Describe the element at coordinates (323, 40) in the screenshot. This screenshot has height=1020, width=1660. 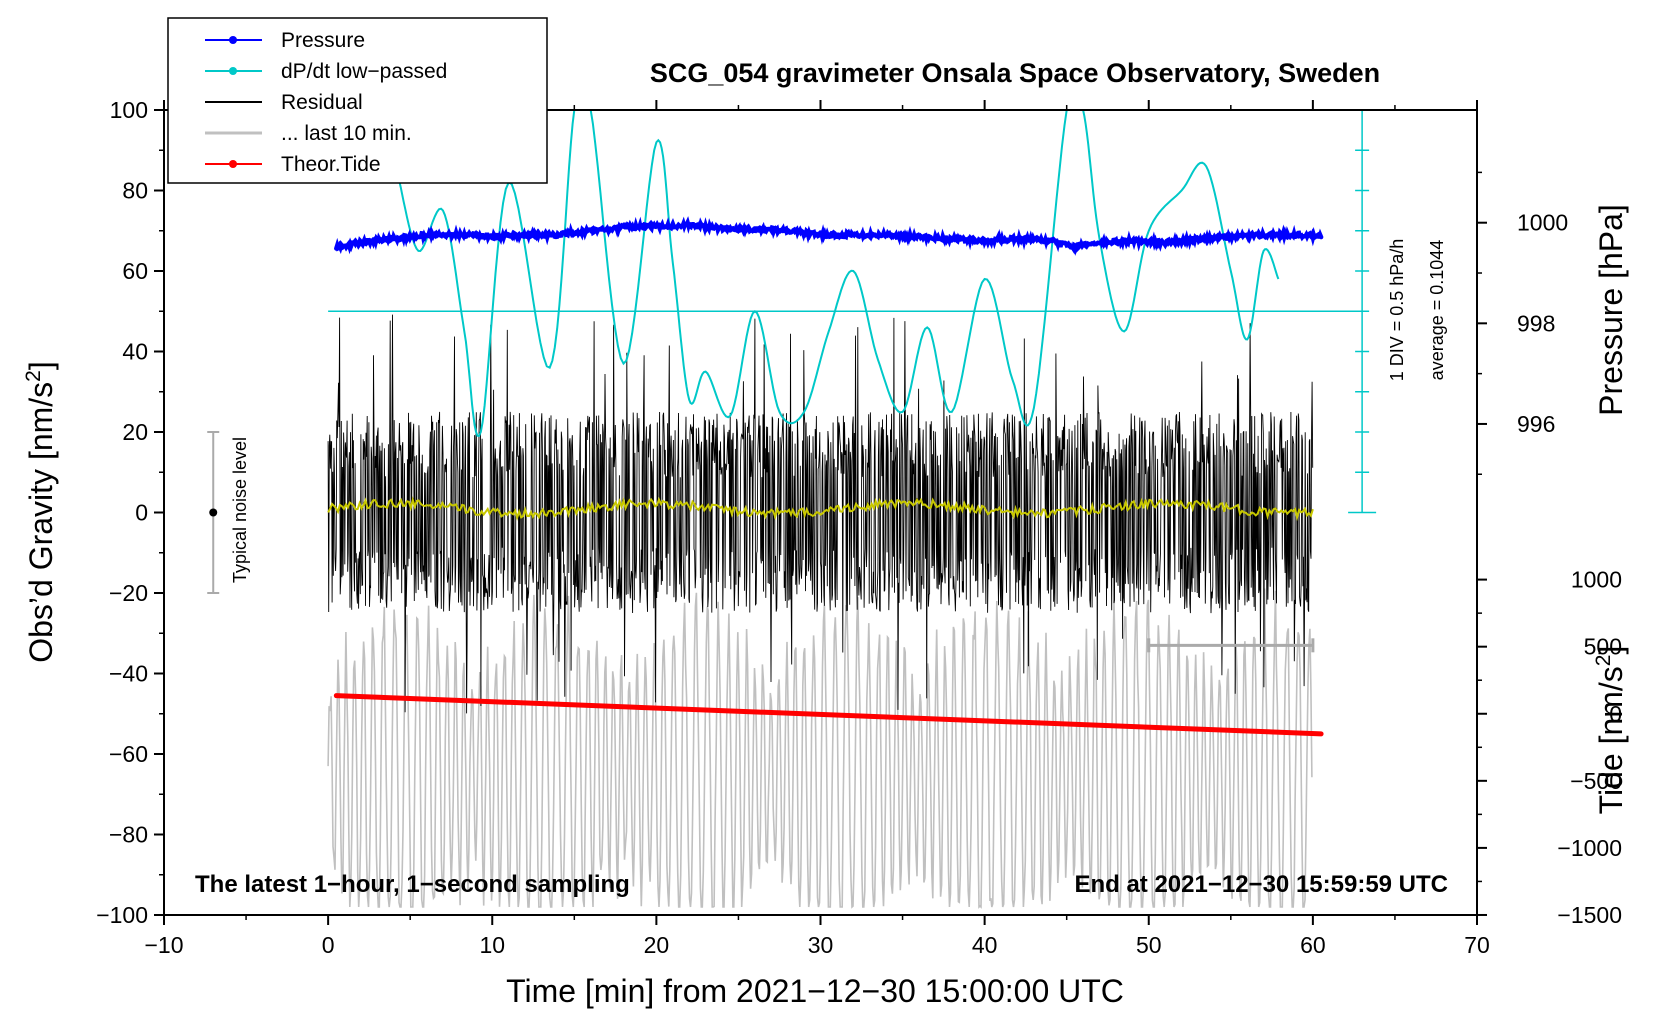
I see `legend-label: Pressure` at that location.